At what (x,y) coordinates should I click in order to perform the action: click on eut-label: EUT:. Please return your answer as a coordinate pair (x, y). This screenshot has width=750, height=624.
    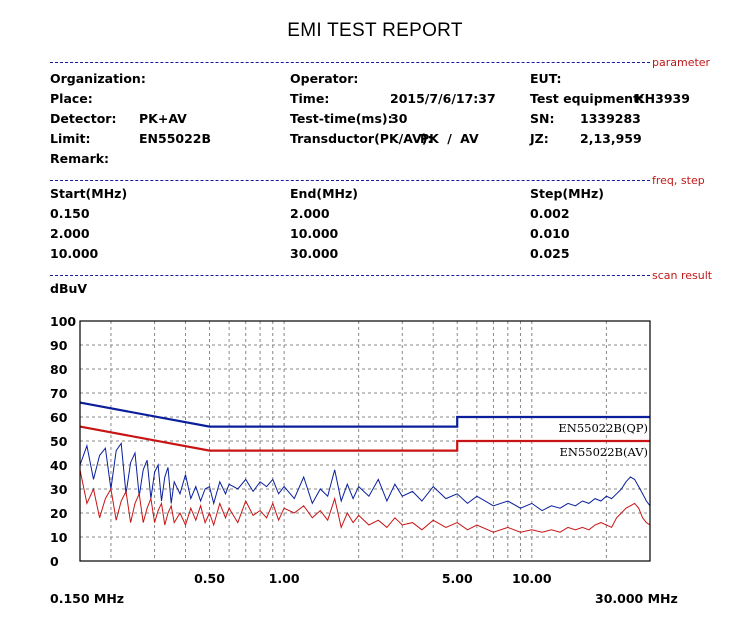
    Looking at the image, I should click on (546, 78).